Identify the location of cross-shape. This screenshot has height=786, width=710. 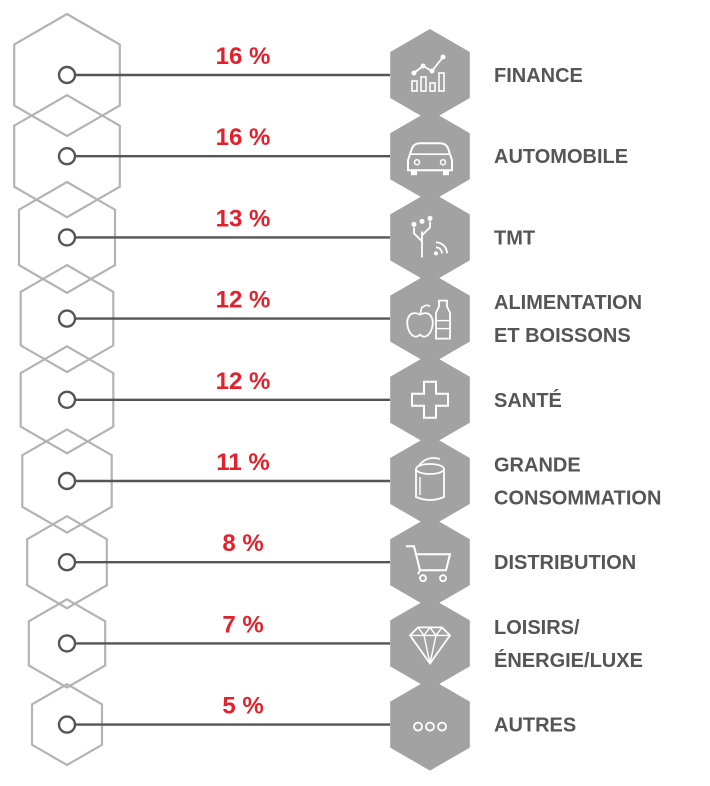
(430, 399).